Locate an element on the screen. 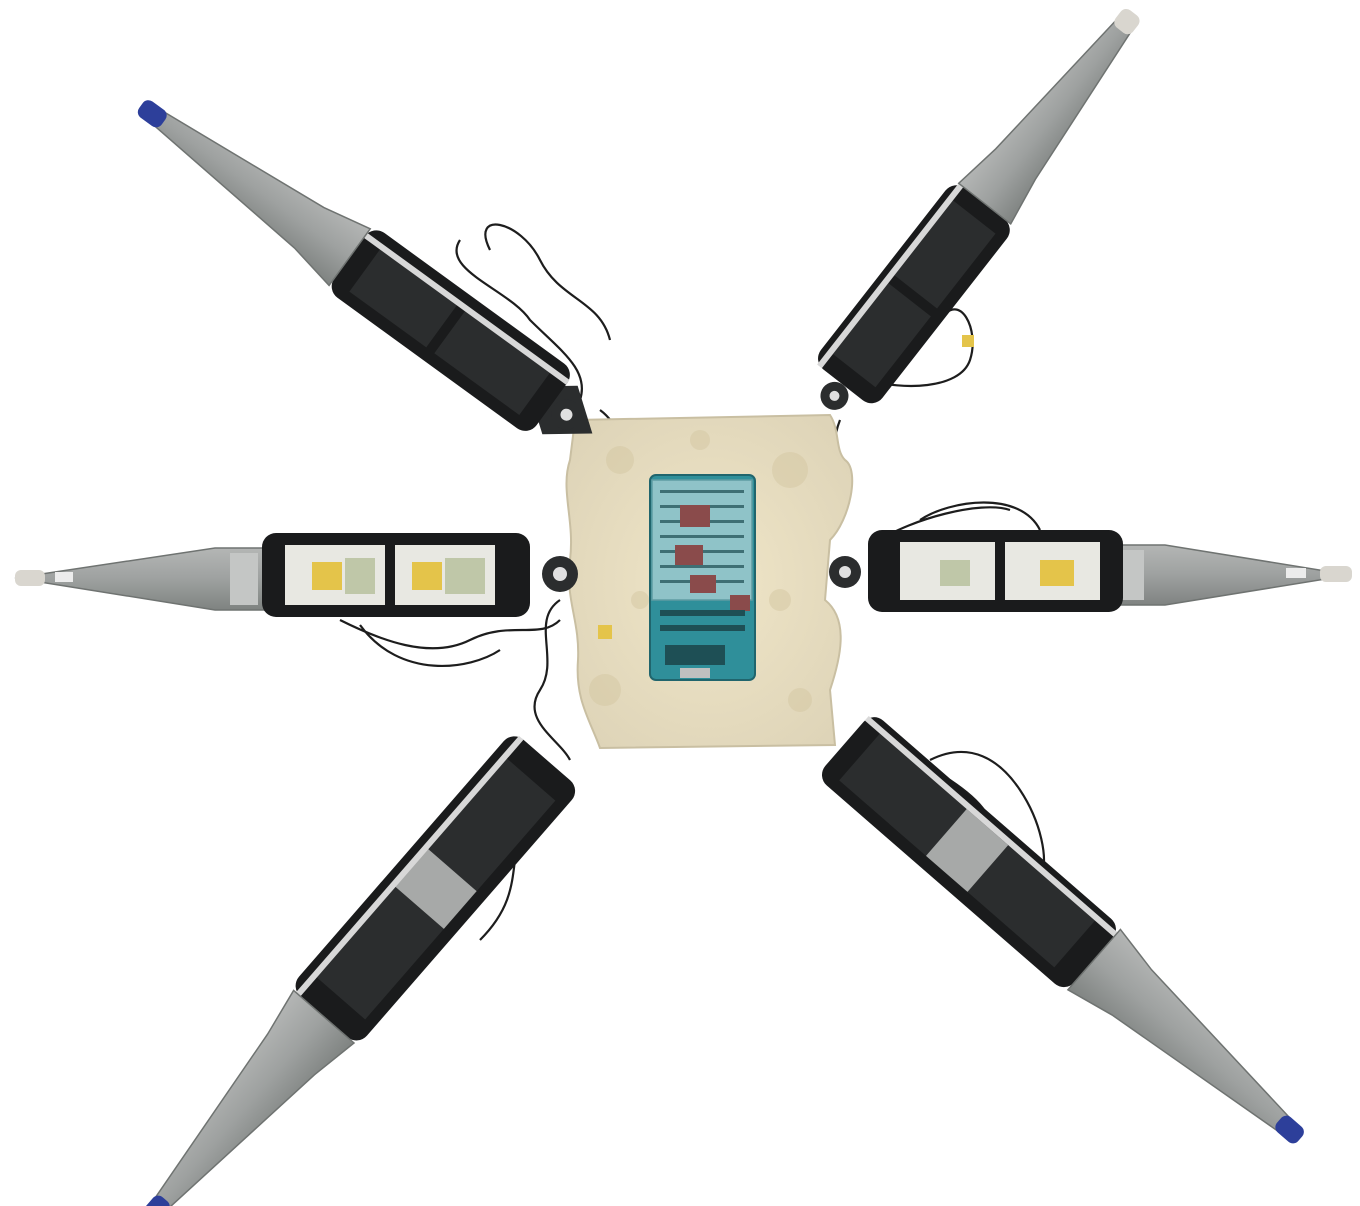  leg-front-right is located at coordinates (978, 209).